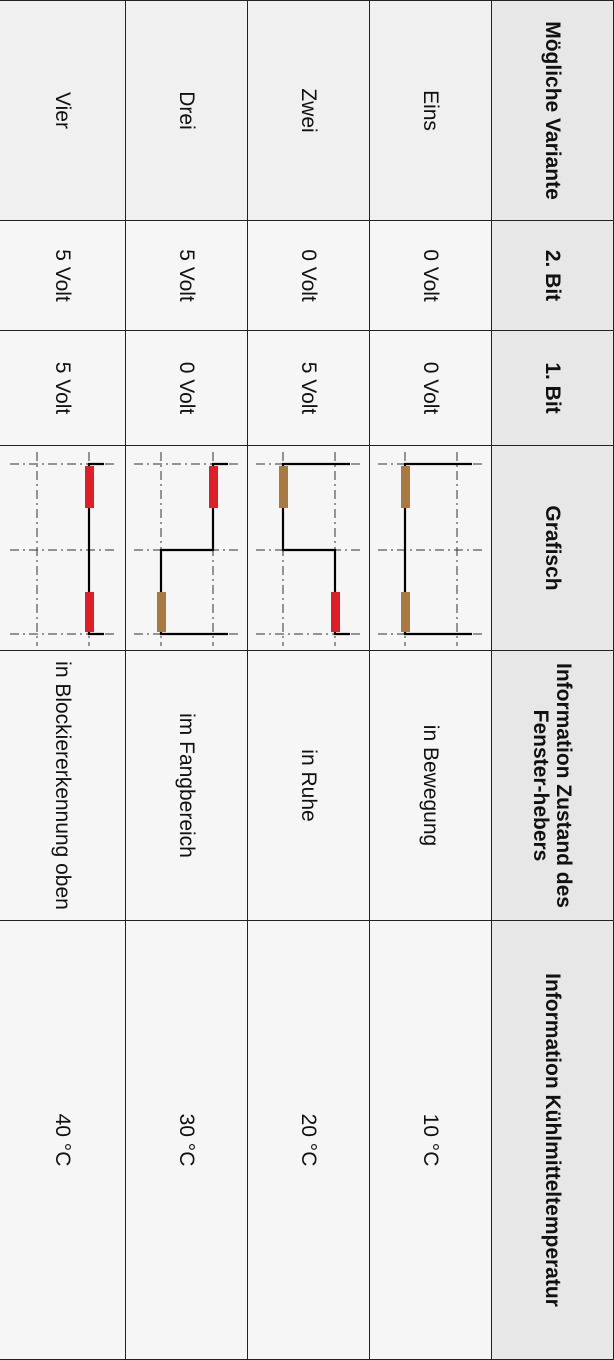 The width and height of the screenshot is (614, 1360). What do you see at coordinates (552, 388) in the screenshot?
I see `header-bit1: 1. Bit` at bounding box center [552, 388].